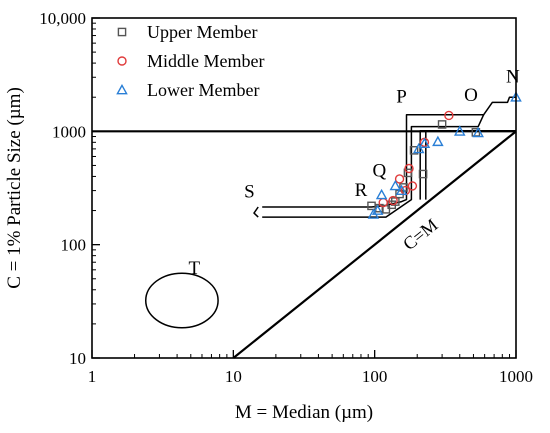  Describe the element at coordinates (202, 32) in the screenshot. I see `legend-label-upper-member: Upper Member` at that location.